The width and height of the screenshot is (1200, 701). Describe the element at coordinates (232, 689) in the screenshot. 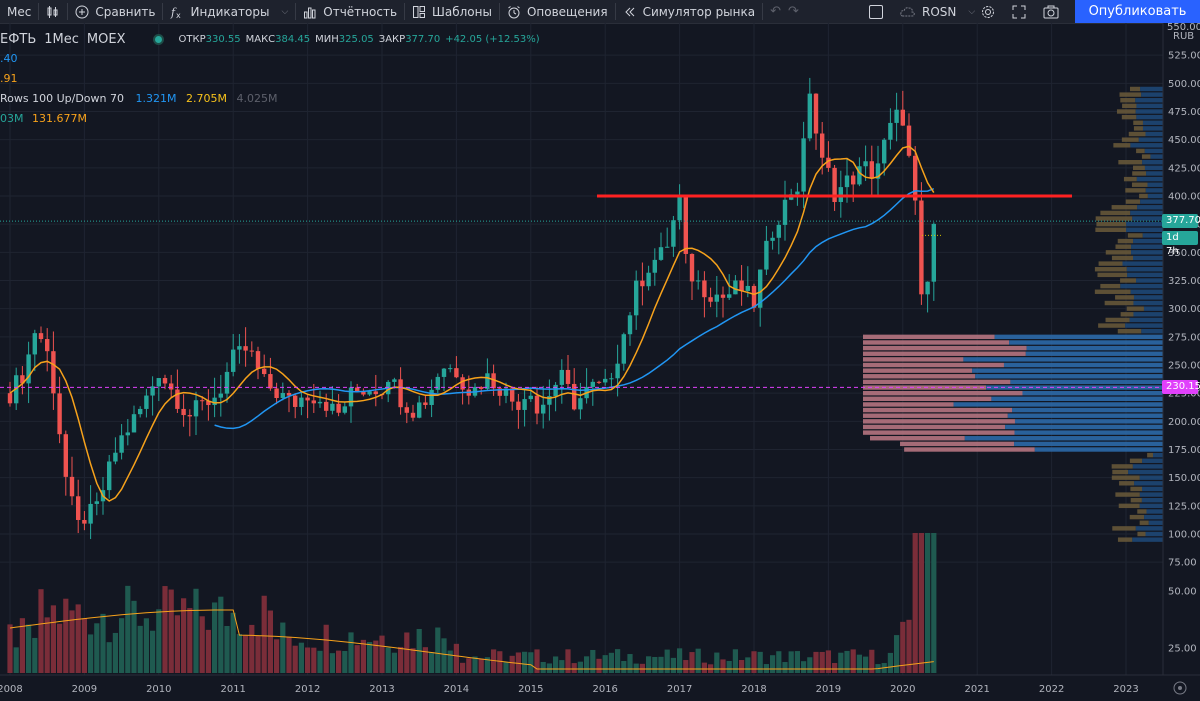

I see `time-tick-label: 2011` at that location.